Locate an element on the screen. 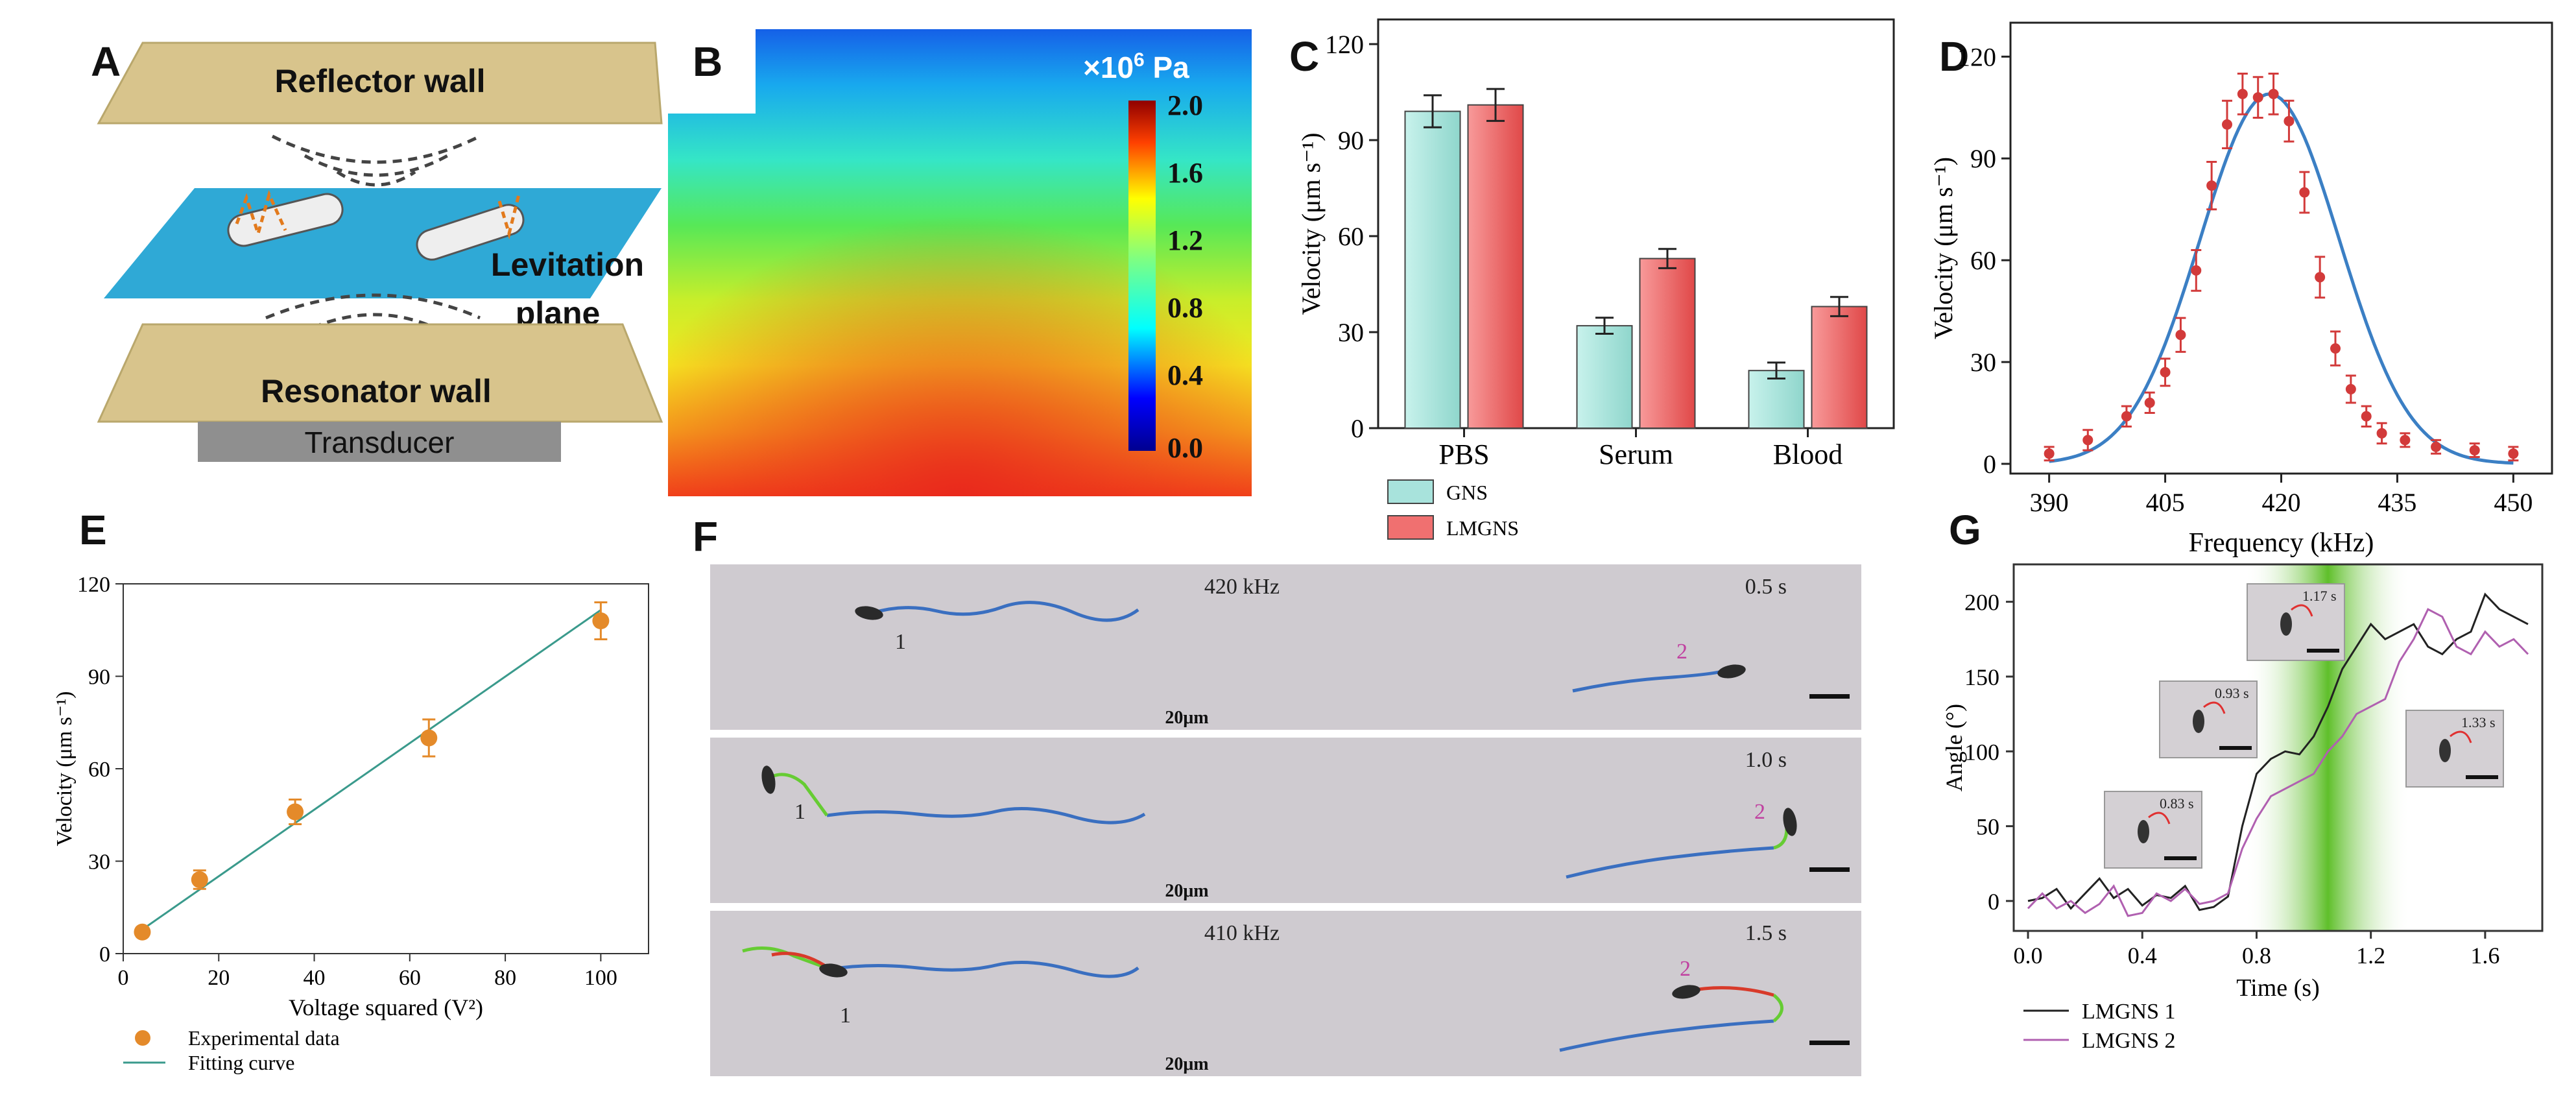 The height and width of the screenshot is (1108, 2576). inset-time-label: 0.83 s is located at coordinates (2177, 803).